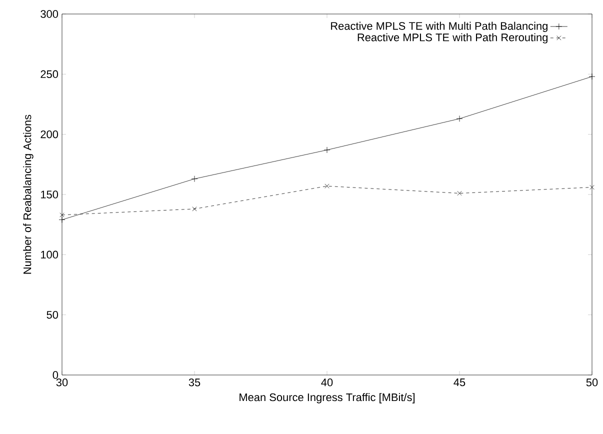 The image size is (603, 434). What do you see at coordinates (49, 194) in the screenshot?
I see `y-tick-label: 150` at bounding box center [49, 194].